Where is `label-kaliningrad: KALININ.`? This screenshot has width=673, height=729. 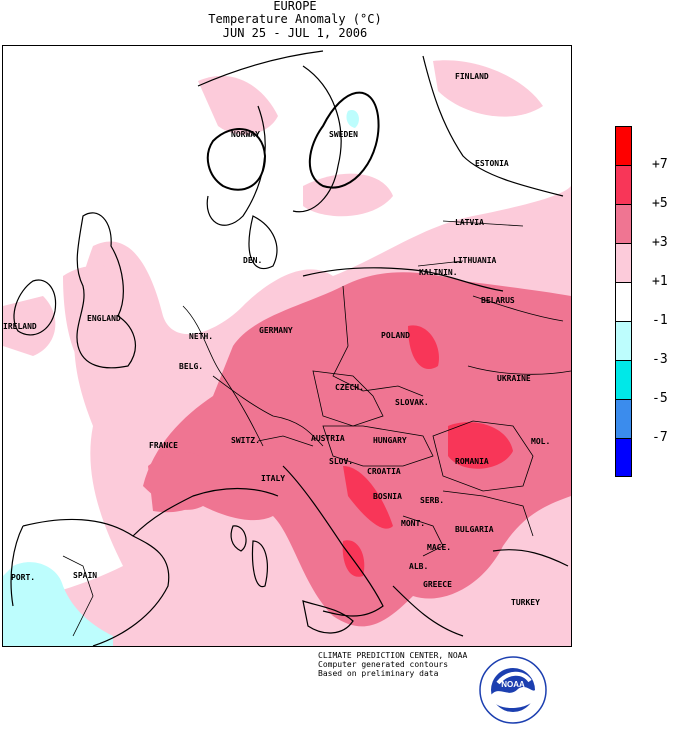 label-kaliningrad: KALININ. is located at coordinates (438, 272).